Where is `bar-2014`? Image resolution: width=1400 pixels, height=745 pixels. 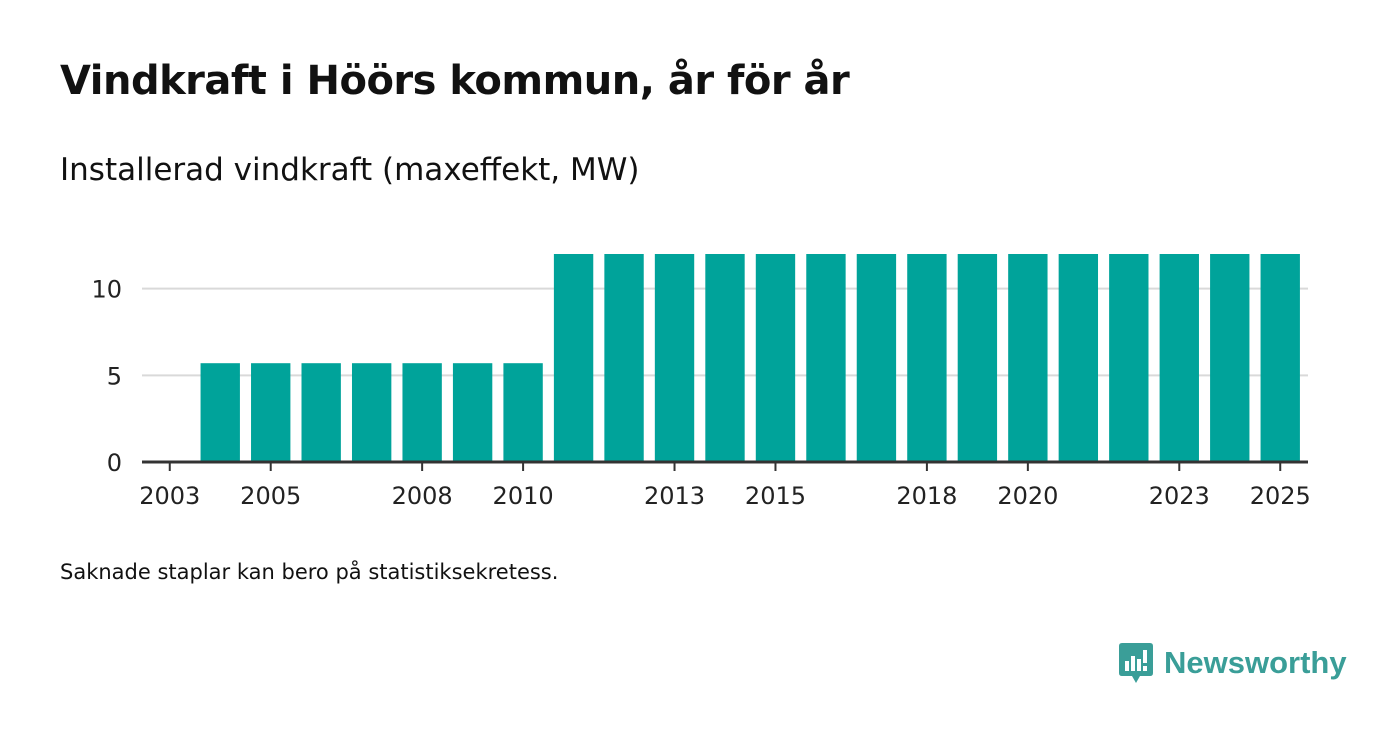
bar-2014 is located at coordinates (725, 358).